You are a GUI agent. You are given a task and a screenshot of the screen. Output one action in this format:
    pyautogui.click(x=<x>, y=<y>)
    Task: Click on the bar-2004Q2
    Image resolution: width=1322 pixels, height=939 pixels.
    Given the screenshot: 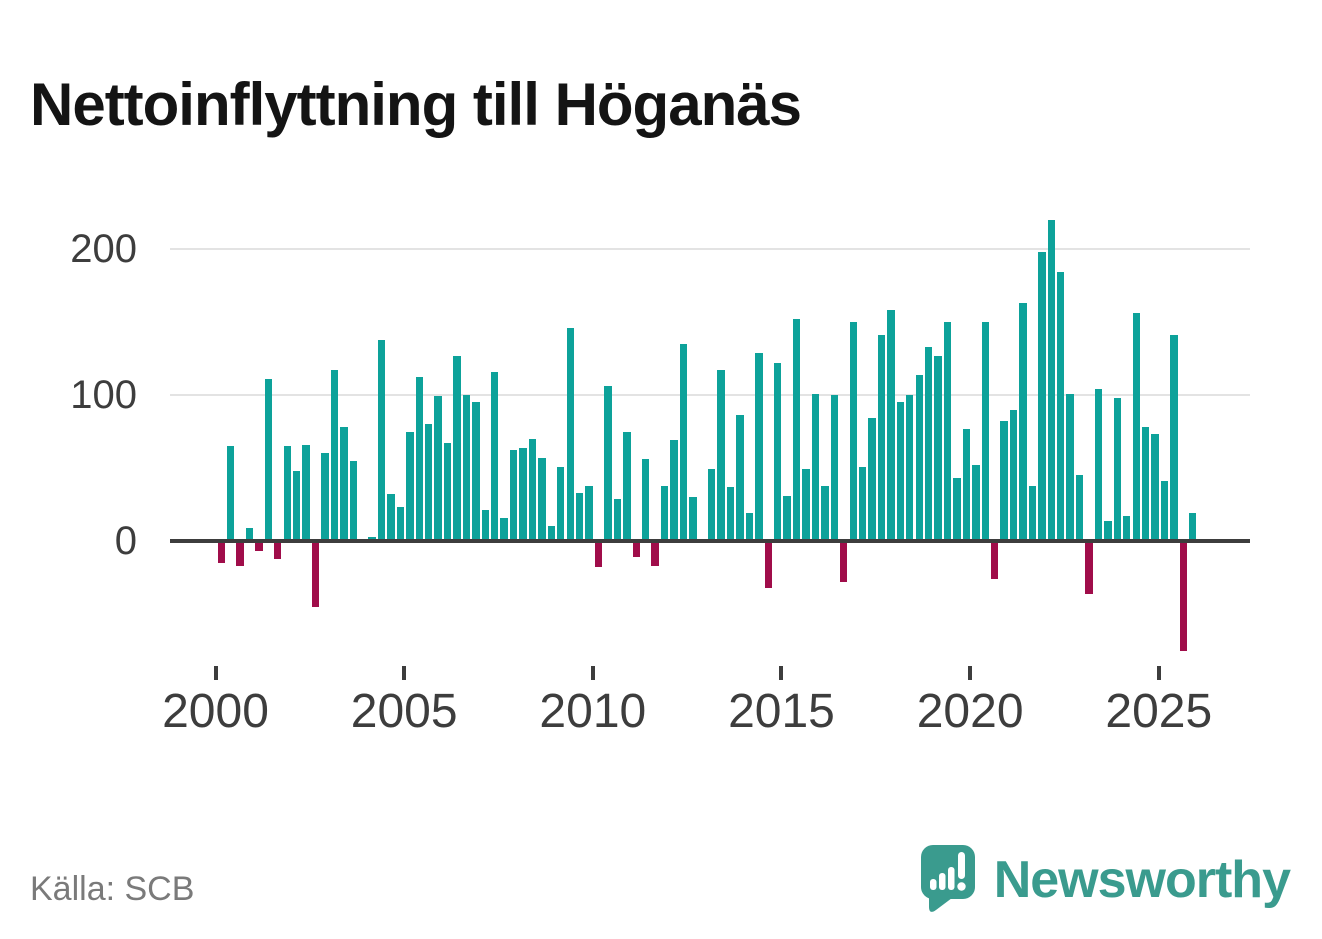 What is the action you would take?
    pyautogui.click(x=381, y=440)
    